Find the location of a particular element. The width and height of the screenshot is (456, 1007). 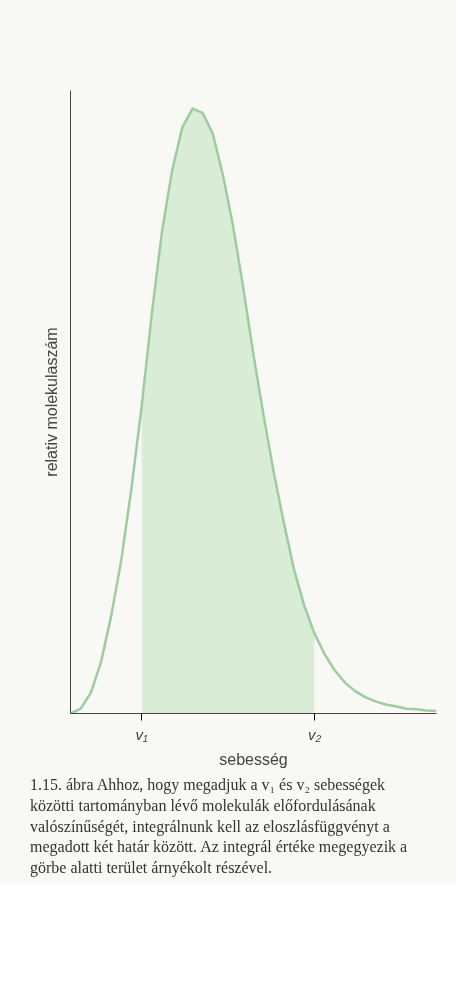

x-tick-label: v₂ is located at coordinates (314, 734).